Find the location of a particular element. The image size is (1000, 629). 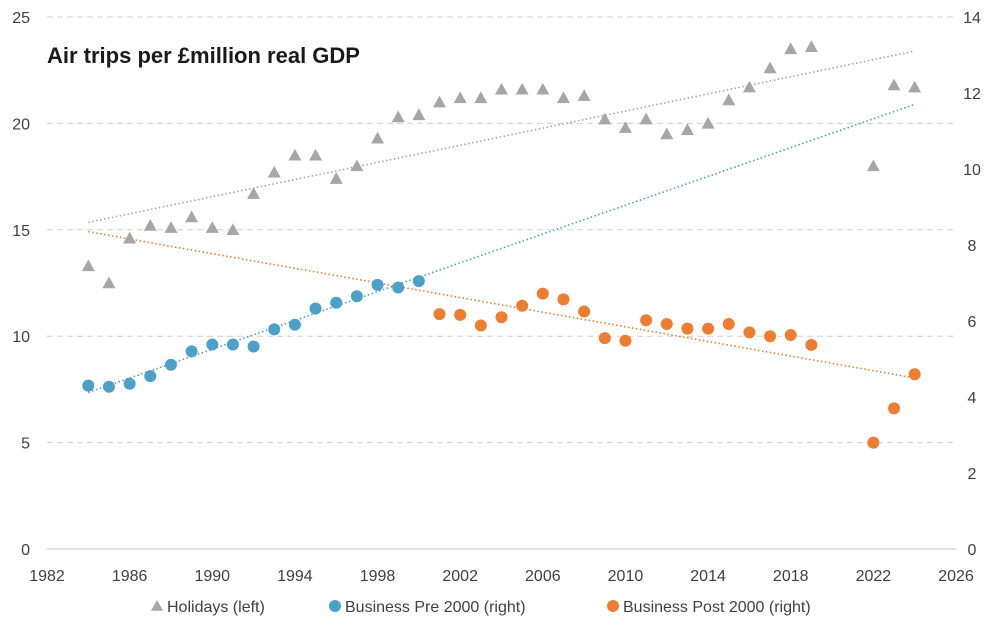

y-left-tick-label: 25 is located at coordinates (21, 18).